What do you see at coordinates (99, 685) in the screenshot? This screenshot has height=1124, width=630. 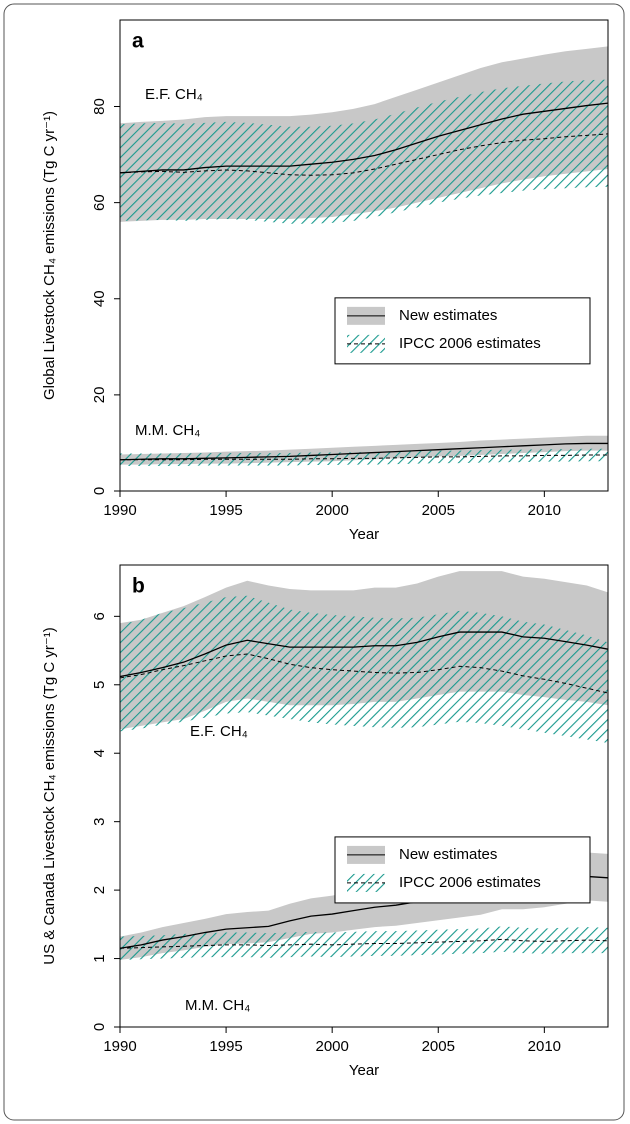 I see `y-tick-label: 5` at bounding box center [99, 685].